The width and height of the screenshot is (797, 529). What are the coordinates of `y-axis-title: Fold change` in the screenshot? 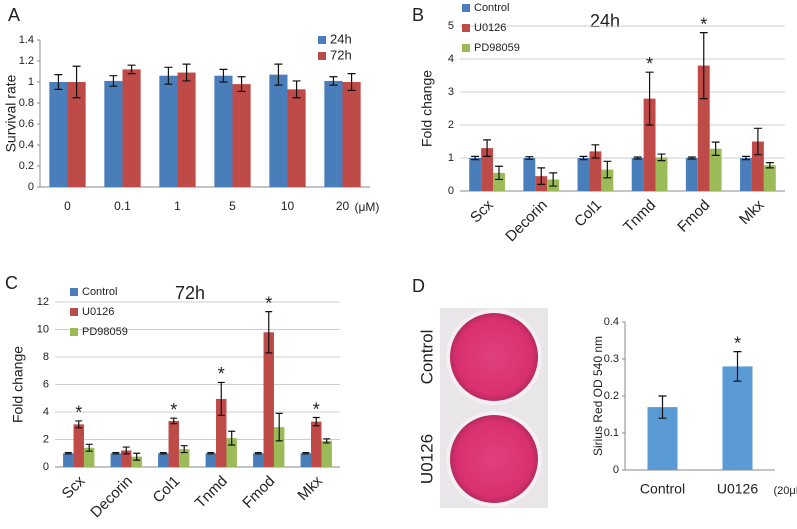 It's located at (427, 108).